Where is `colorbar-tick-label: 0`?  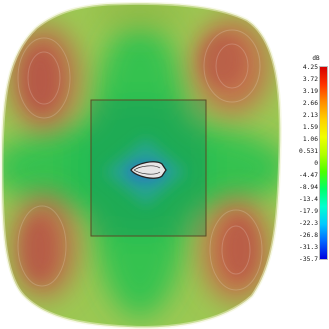 colorbar-tick-label: 0 is located at coordinates (316, 163).